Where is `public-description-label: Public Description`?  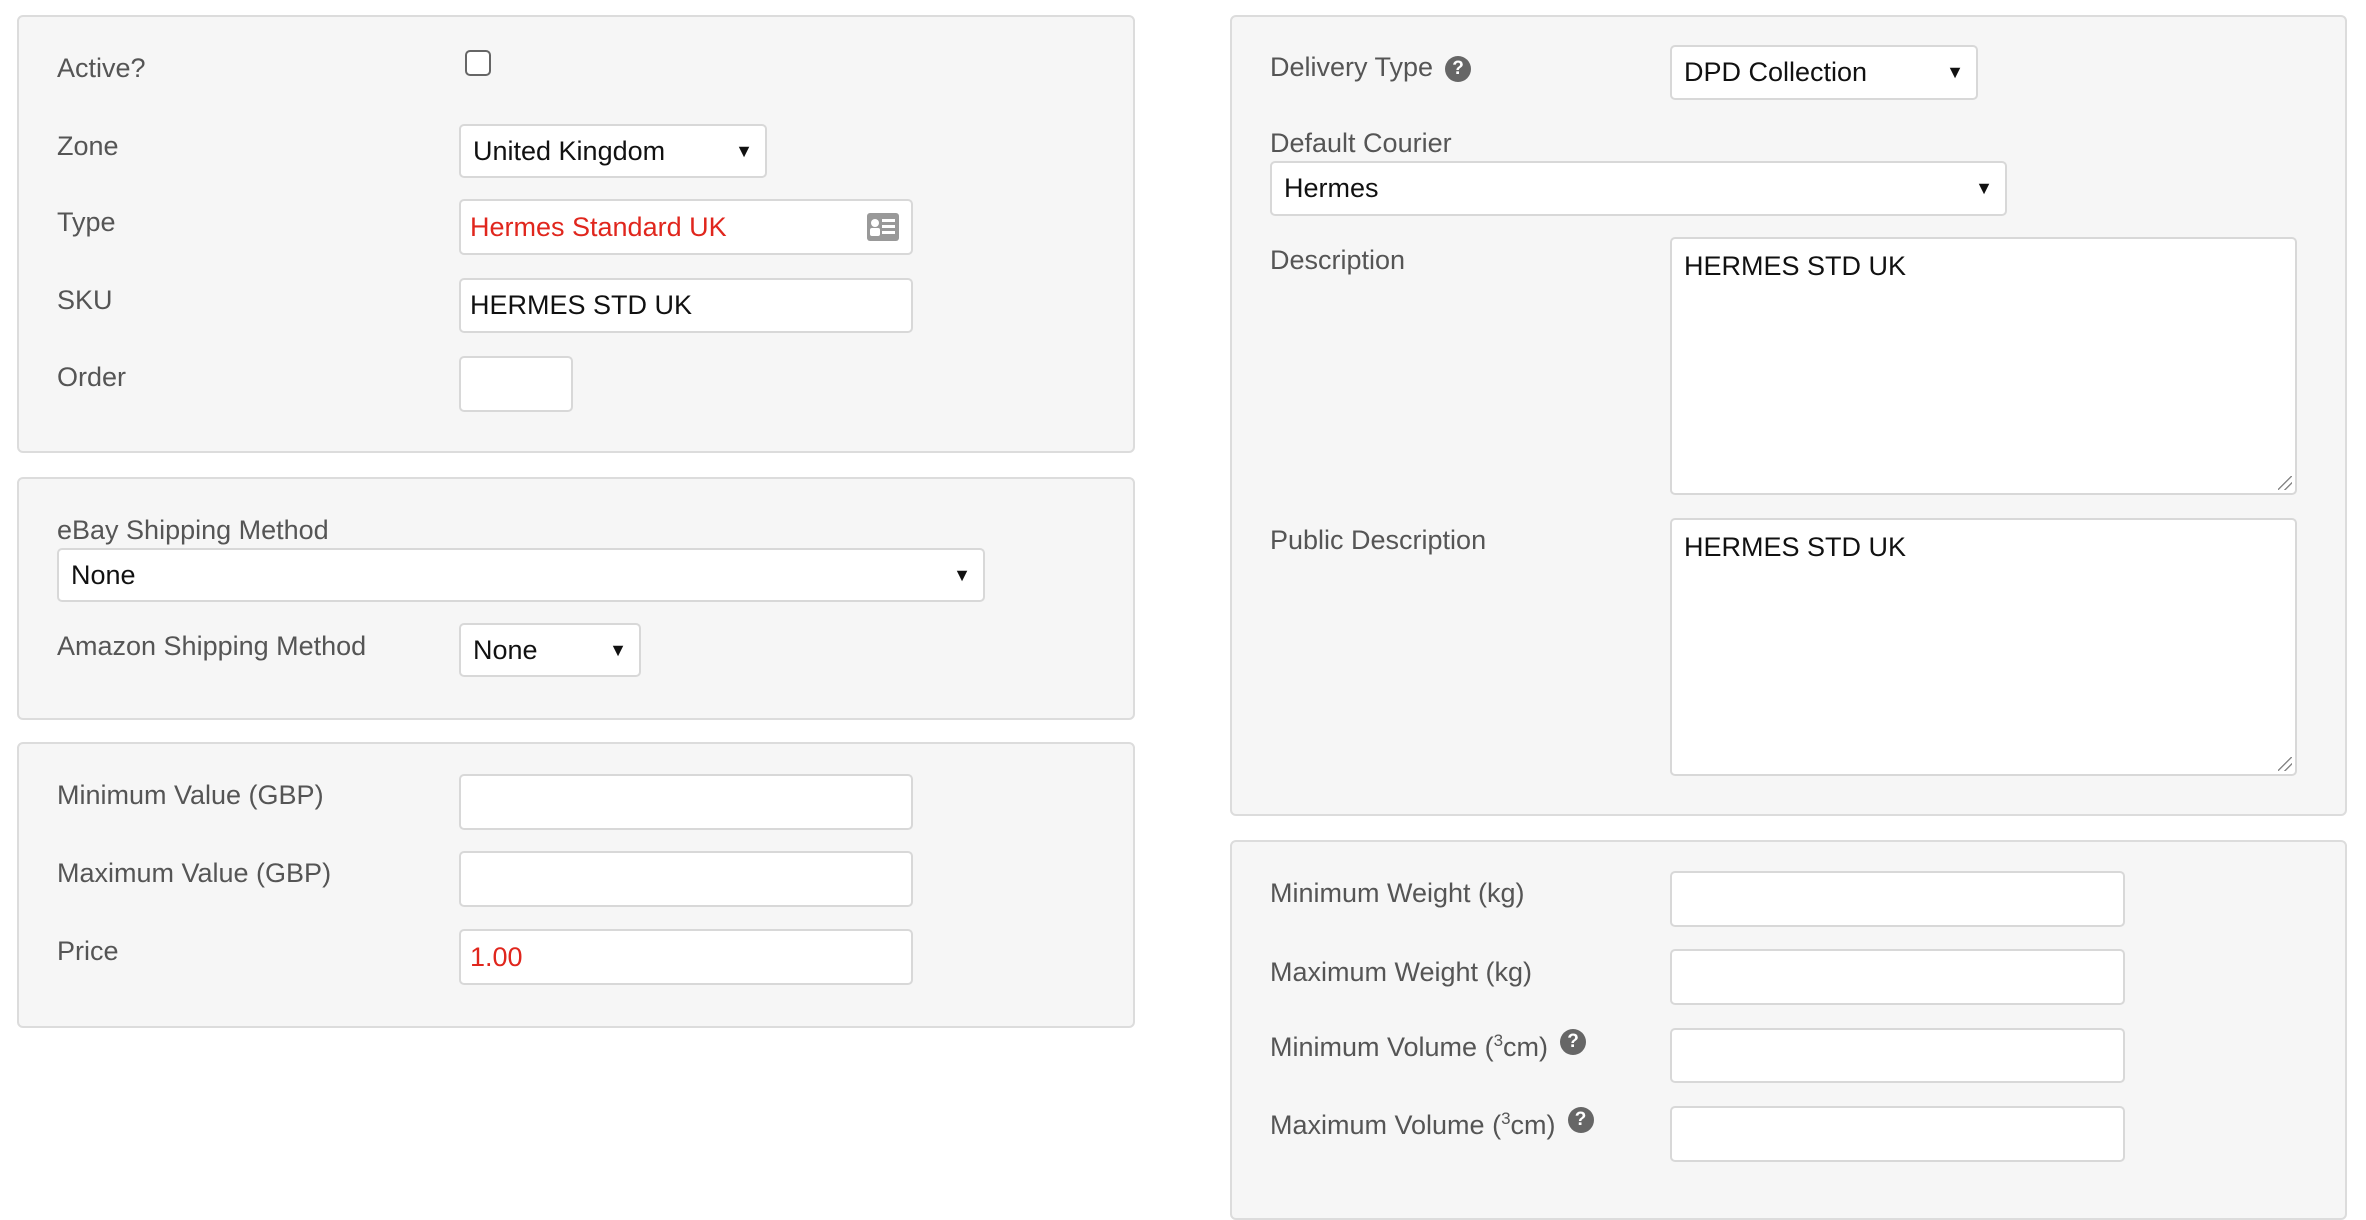
public-description-label: Public Description is located at coordinates (1378, 540).